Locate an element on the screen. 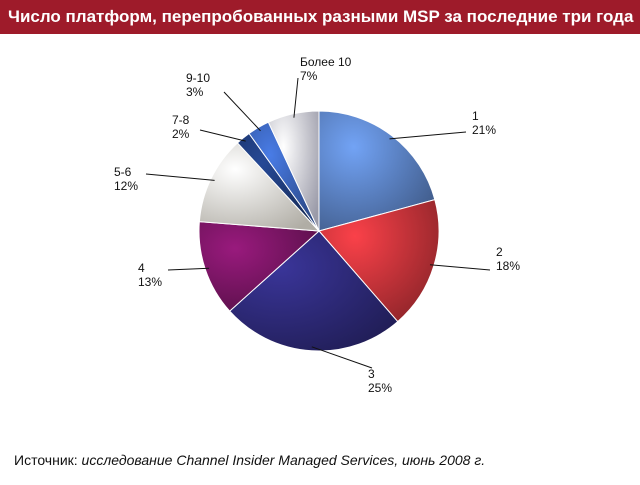 This screenshot has width=640, height=485. slice-label-9-10: 9-10 is located at coordinates (198, 78).